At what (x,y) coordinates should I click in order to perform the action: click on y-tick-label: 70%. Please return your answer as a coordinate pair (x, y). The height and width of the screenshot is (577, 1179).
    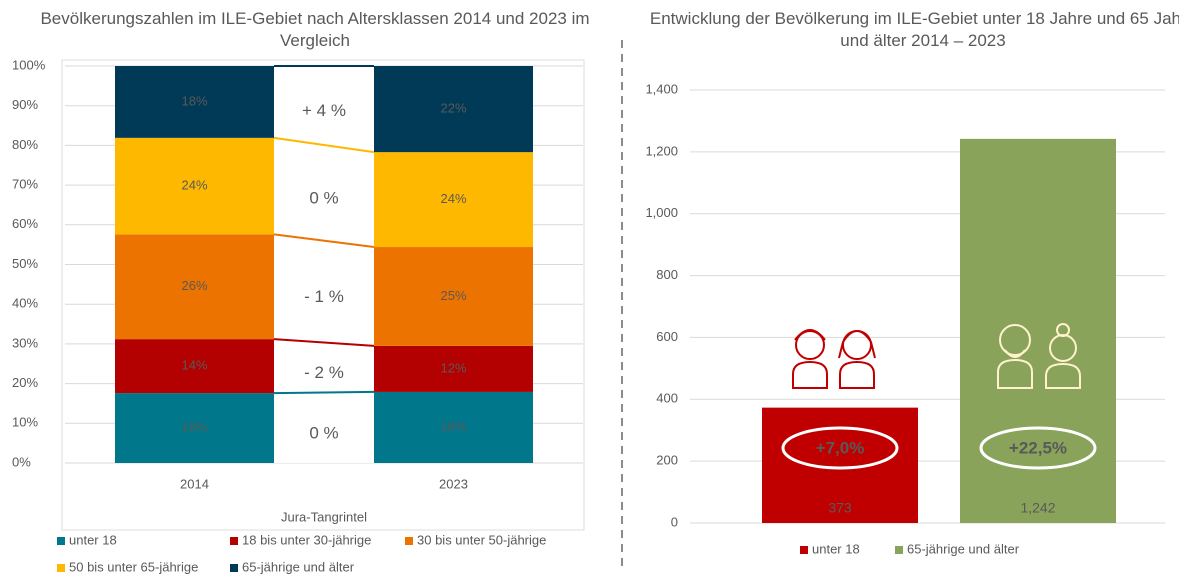
    Looking at the image, I should click on (25, 184).